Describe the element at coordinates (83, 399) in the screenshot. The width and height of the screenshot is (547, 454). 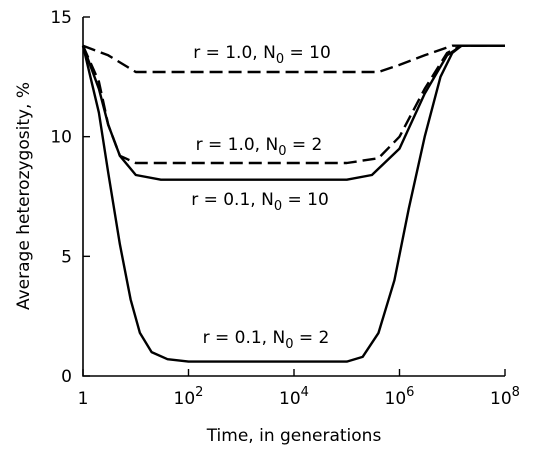
I see `x-tick-label-0: 1` at that location.